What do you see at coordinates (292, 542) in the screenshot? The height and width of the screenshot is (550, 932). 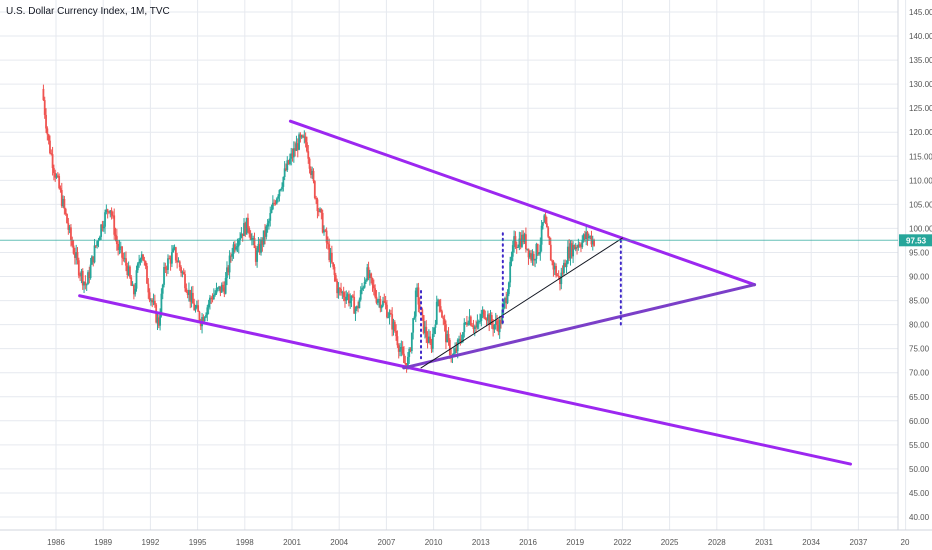 I see `x-tick-label: 2001` at bounding box center [292, 542].